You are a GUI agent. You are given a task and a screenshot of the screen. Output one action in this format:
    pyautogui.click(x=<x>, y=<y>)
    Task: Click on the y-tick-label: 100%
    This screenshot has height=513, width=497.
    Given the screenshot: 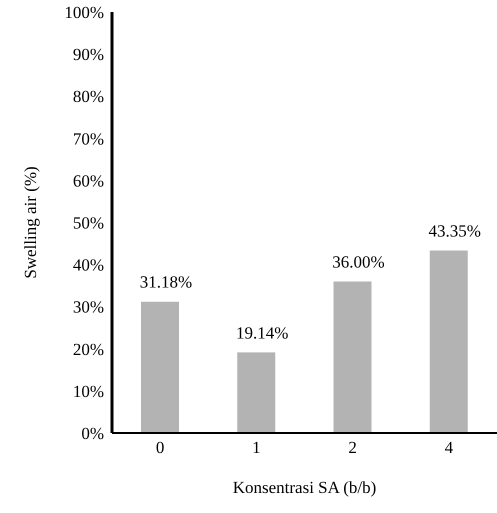 What is the action you would take?
    pyautogui.click(x=84, y=12)
    